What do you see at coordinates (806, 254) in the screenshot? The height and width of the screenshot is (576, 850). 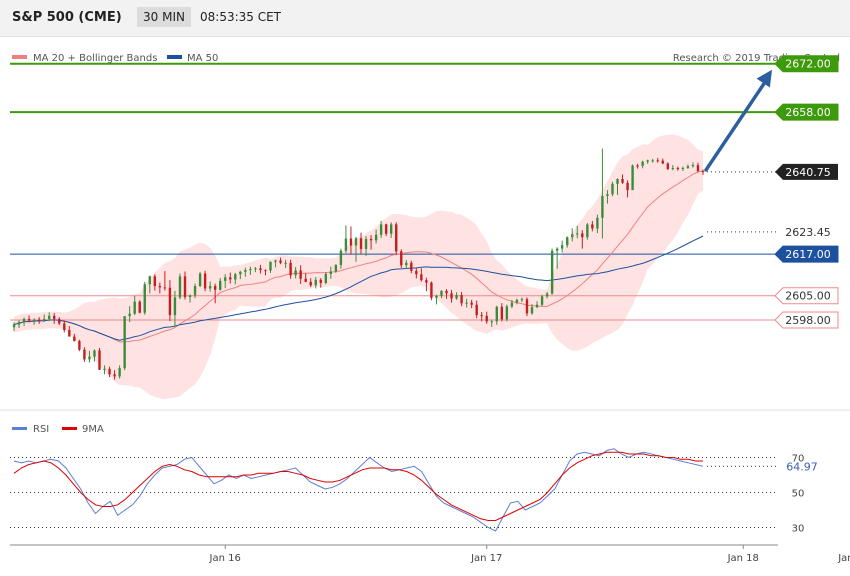 I see `level-label-2: 2617.00` at bounding box center [806, 254].